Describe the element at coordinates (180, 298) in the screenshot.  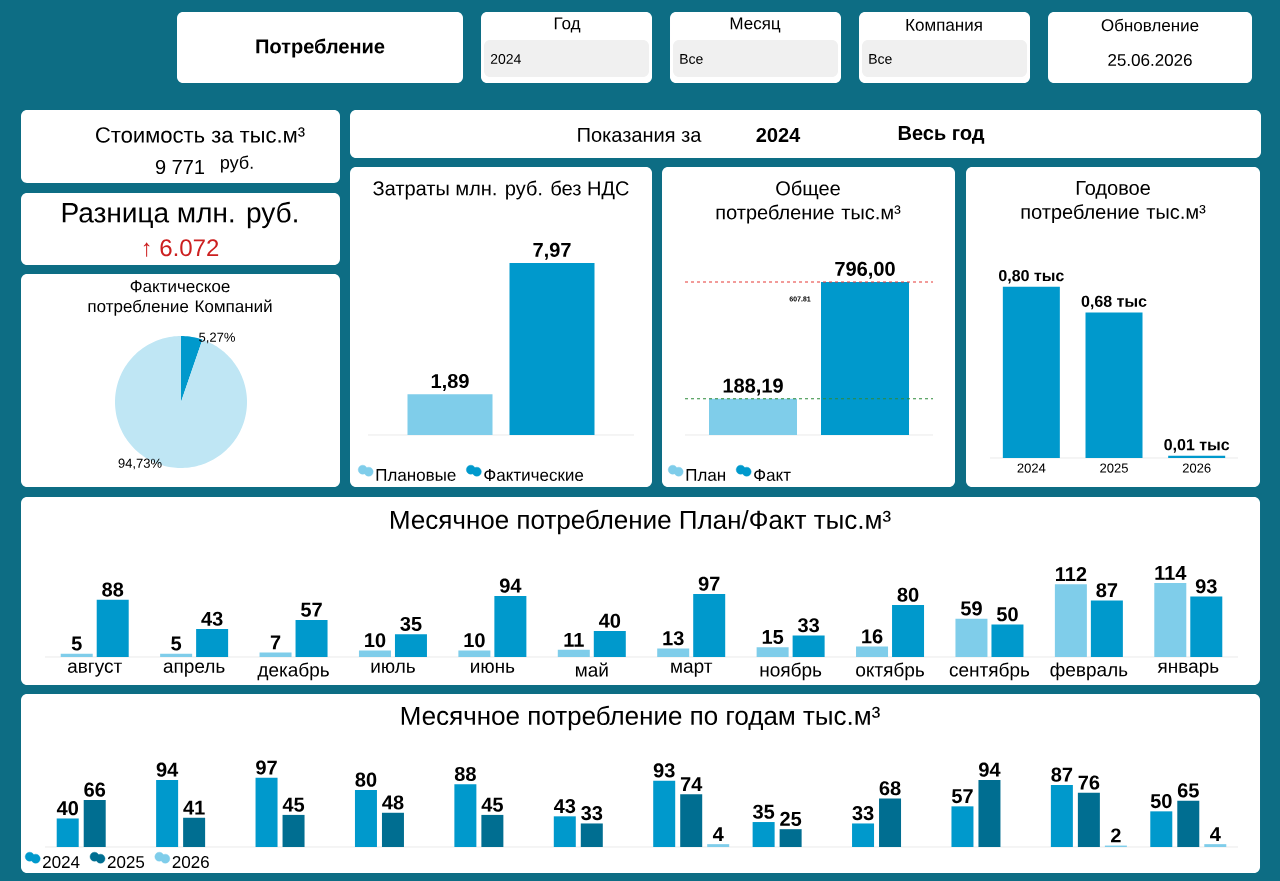
I see `chart-title: Фактическое потребление Компаний` at that location.